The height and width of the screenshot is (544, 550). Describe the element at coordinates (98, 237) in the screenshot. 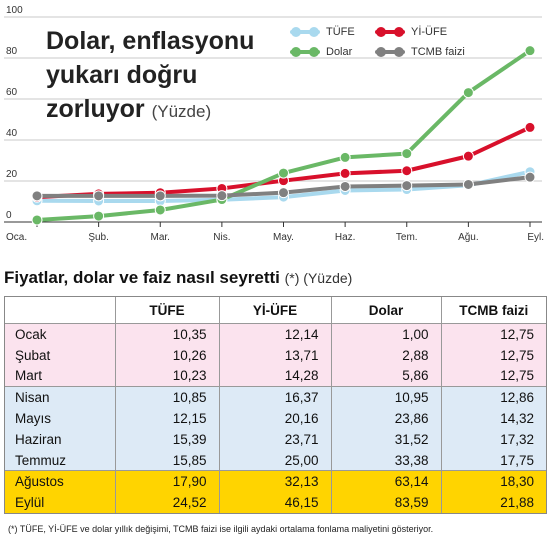

I see `x-tick-label: Şub.` at that location.